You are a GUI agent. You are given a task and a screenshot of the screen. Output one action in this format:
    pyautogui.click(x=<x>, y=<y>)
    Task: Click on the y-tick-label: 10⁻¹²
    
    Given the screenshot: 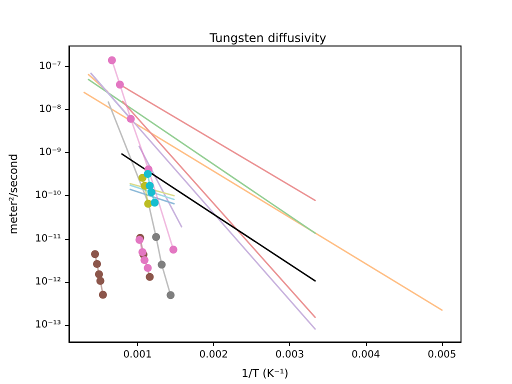 What is the action you would take?
    pyautogui.click(x=47, y=282)
    